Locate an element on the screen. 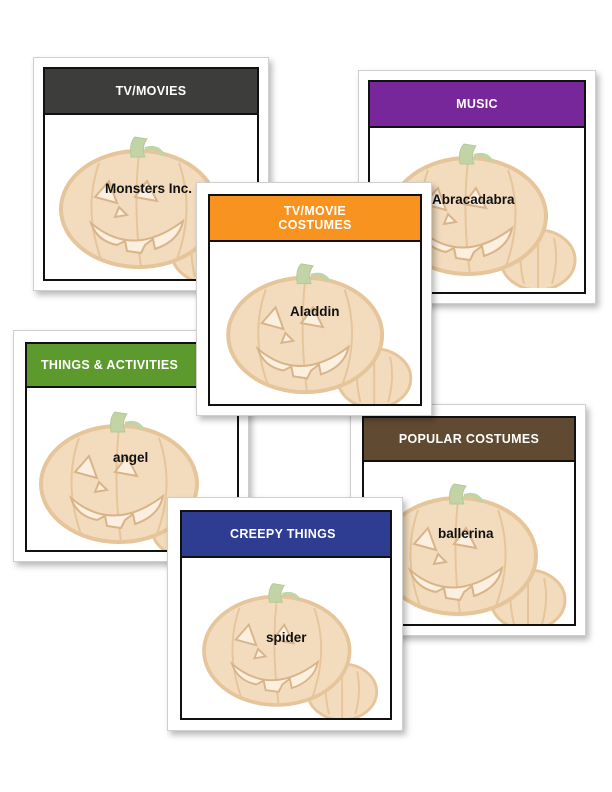 This screenshot has height=792, width=612. card-header-tv-movie-costumes: TV/MOVIE COSTUMES is located at coordinates (315, 219).